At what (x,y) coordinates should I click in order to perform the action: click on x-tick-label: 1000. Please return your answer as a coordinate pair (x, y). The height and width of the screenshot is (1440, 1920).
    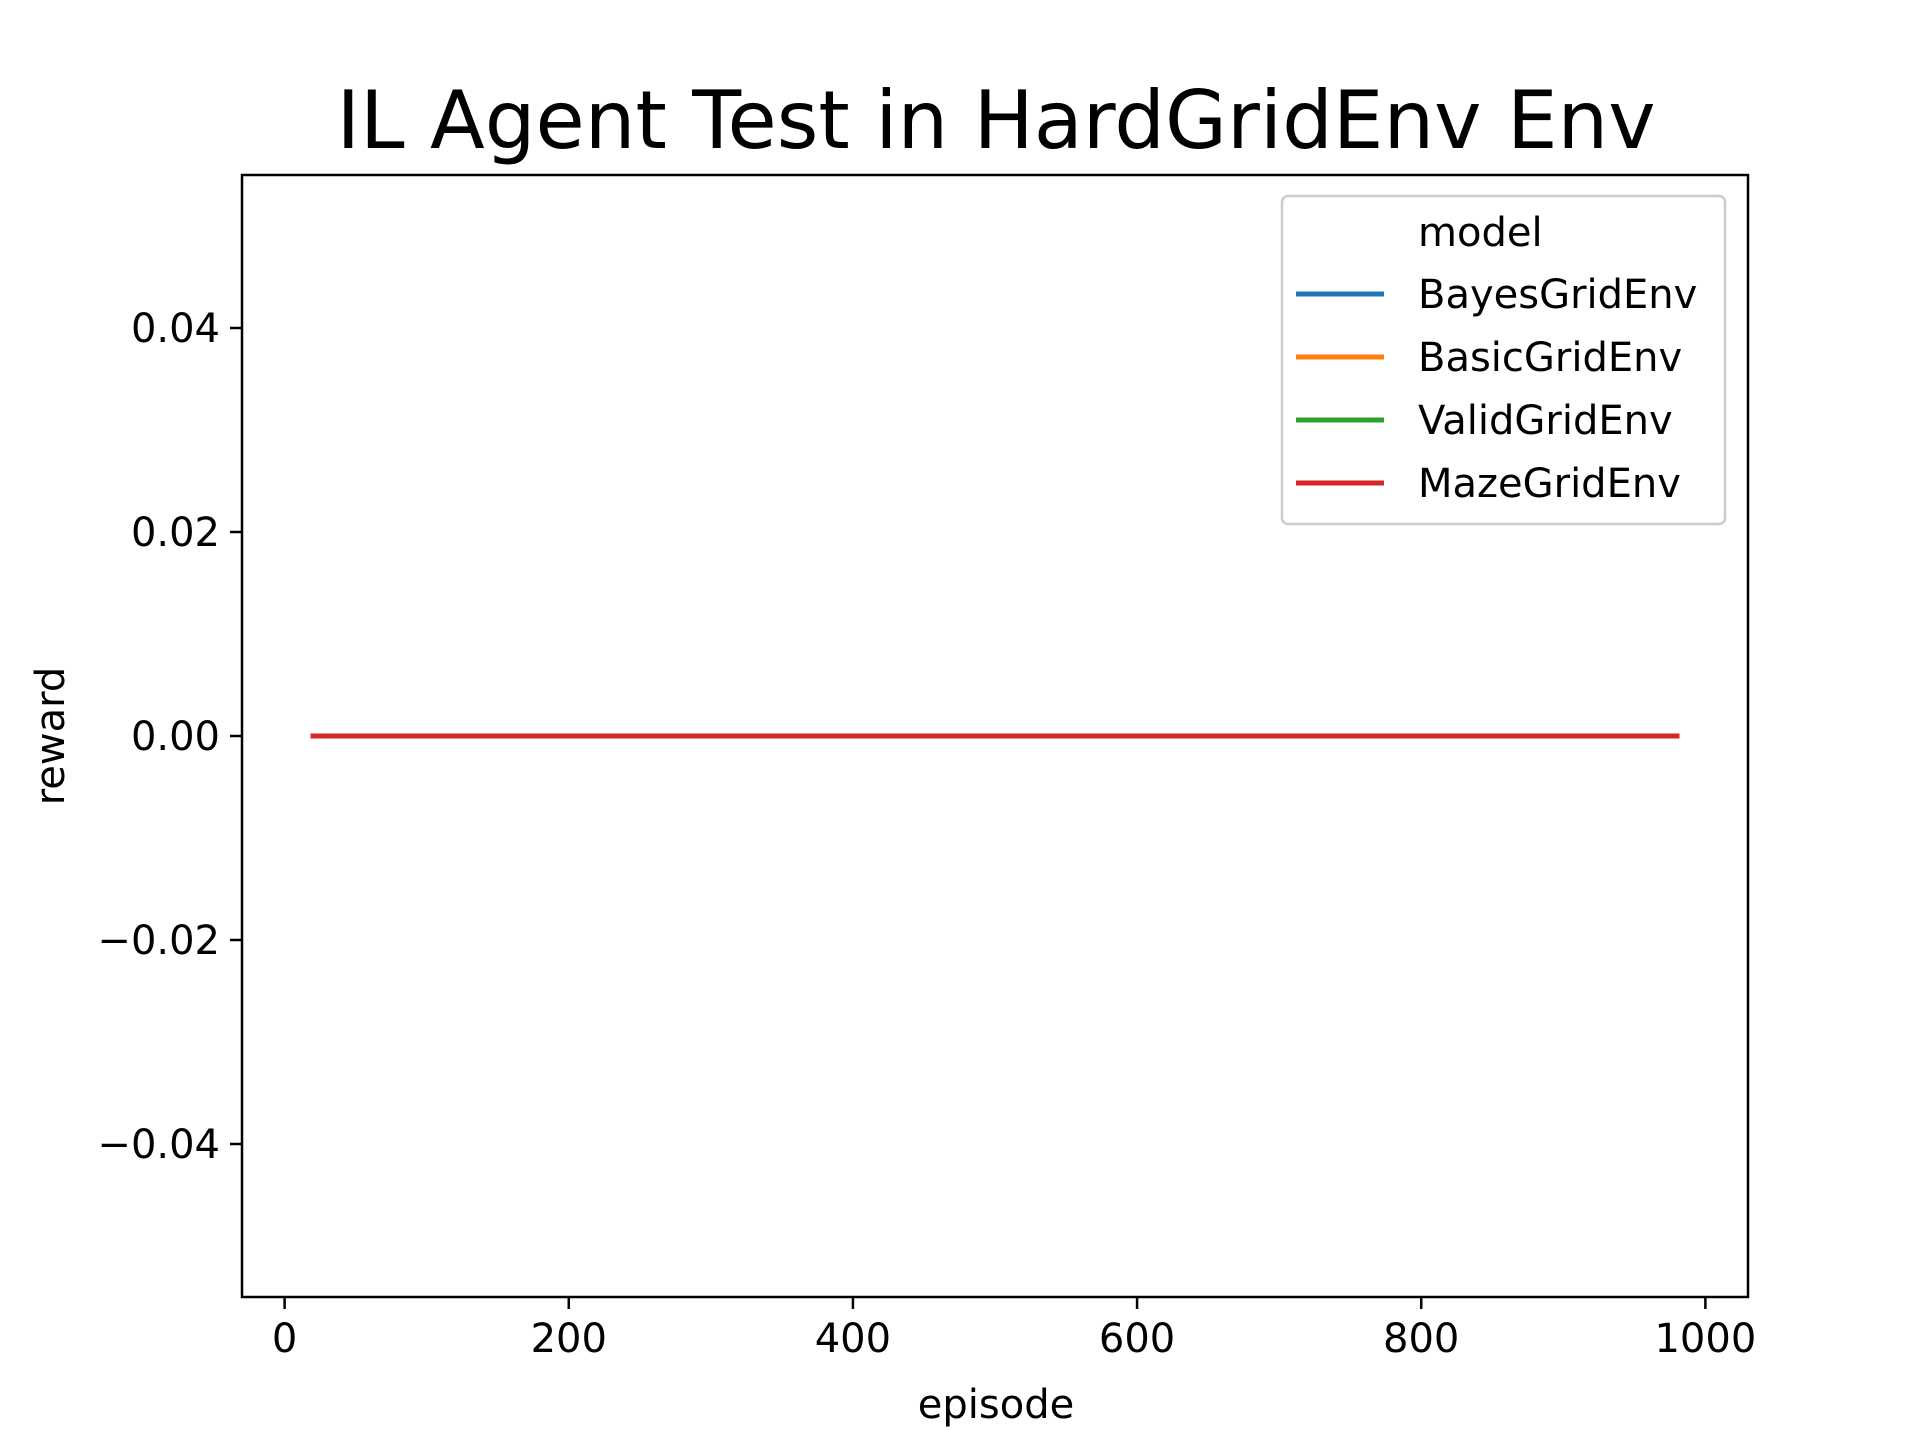
    Looking at the image, I should click on (1705, 1339).